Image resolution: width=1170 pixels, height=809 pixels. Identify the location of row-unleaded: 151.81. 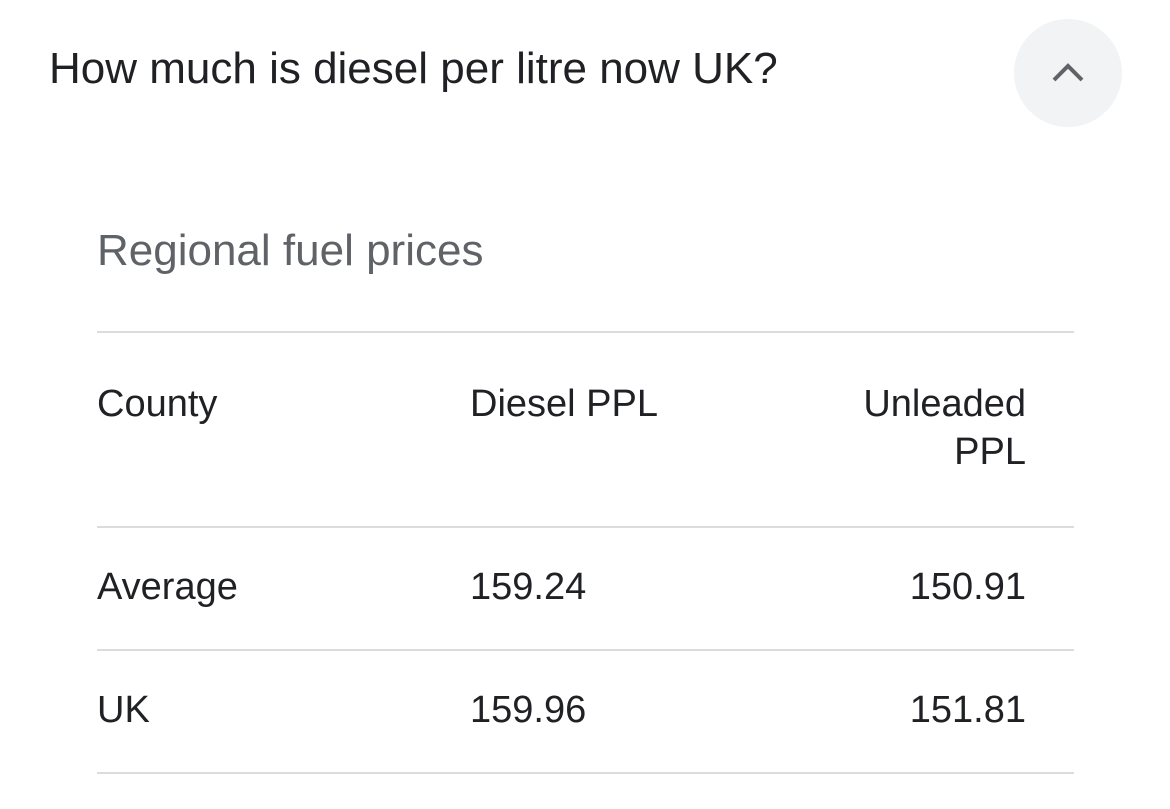
(967, 710).